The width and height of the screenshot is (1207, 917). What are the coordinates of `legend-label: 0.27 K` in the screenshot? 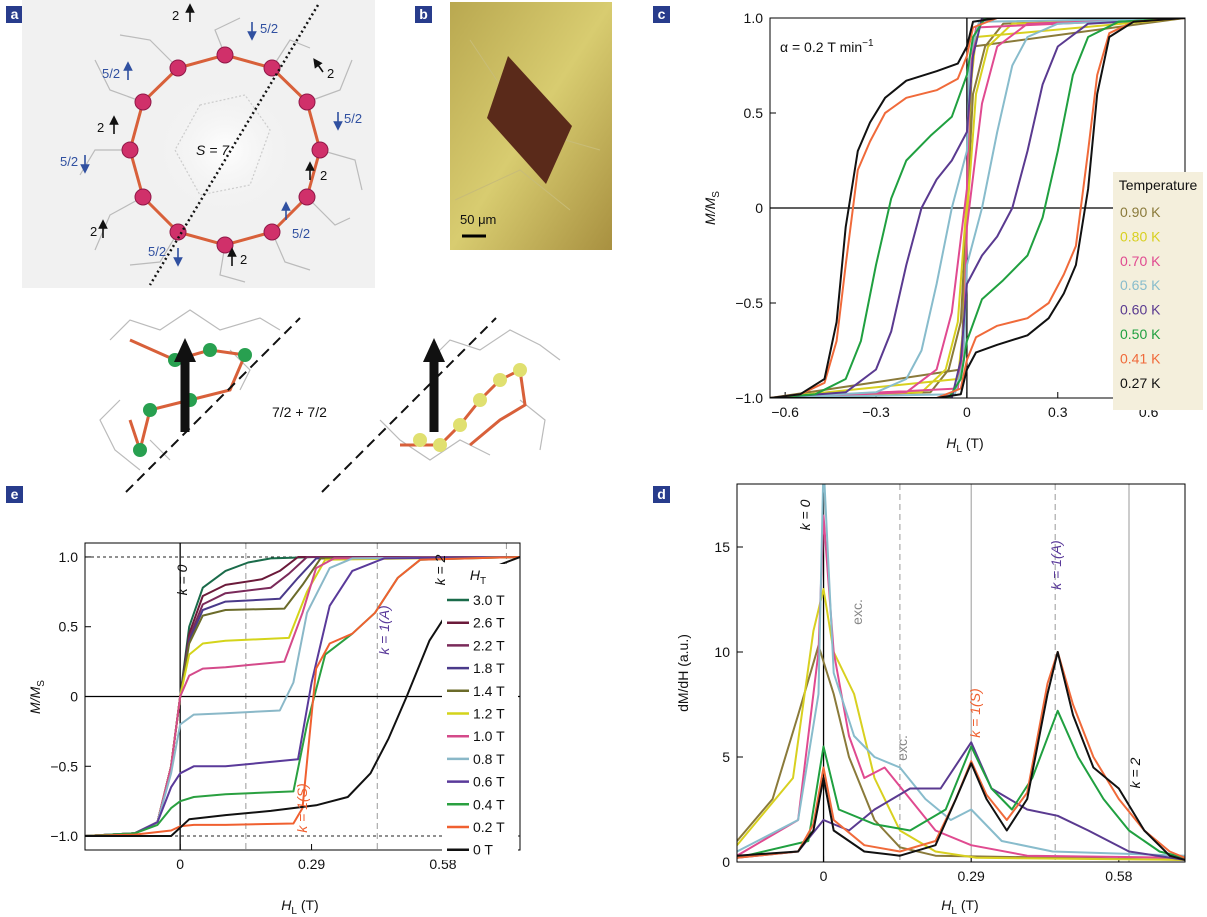 It's located at (1140, 383).